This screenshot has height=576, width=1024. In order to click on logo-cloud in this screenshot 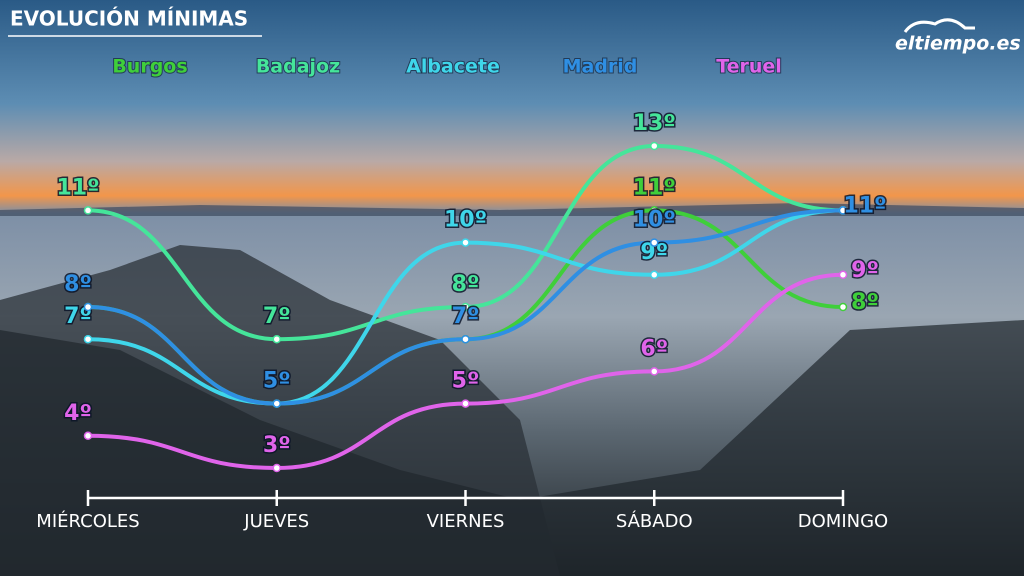, I will do `click(939, 25)`.